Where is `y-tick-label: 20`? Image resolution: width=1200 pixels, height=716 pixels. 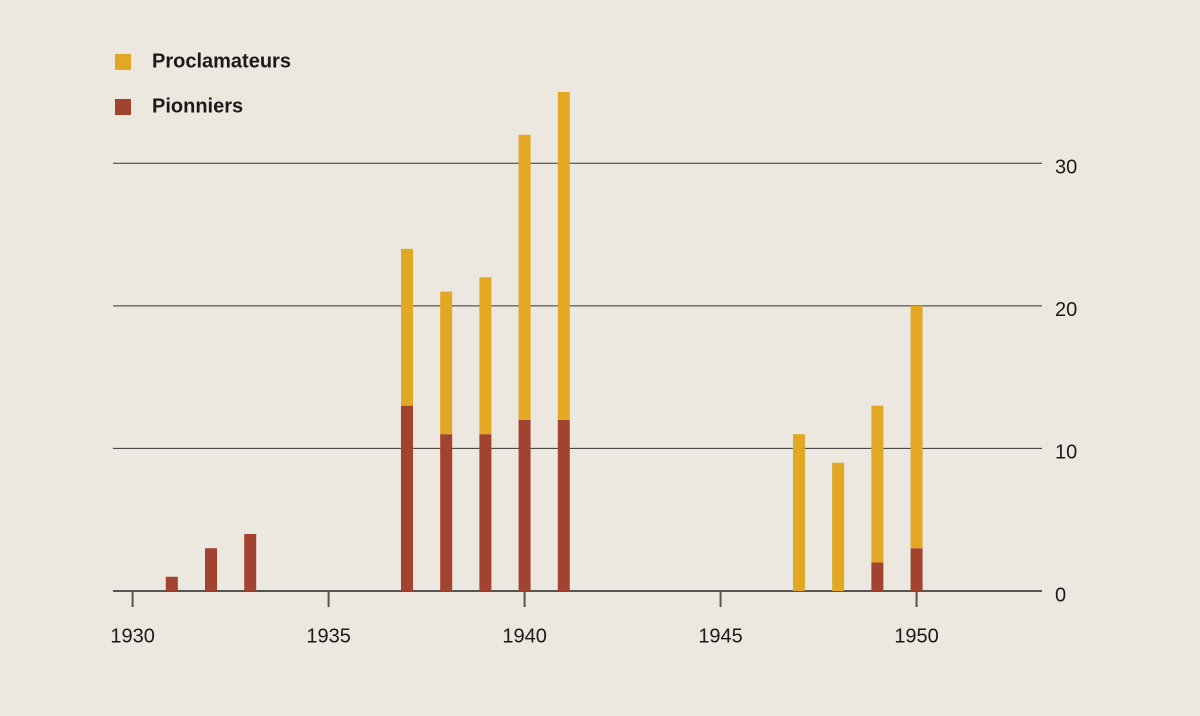
y-tick-label: 20 is located at coordinates (1066, 310).